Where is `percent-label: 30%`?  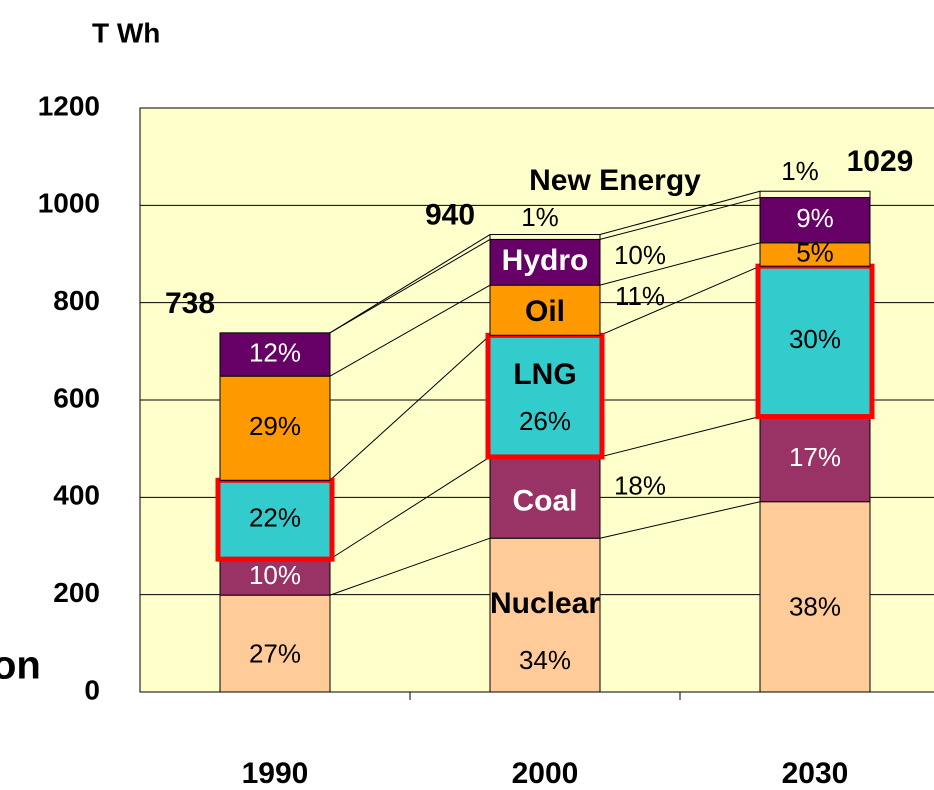
percent-label: 30% is located at coordinates (815, 339).